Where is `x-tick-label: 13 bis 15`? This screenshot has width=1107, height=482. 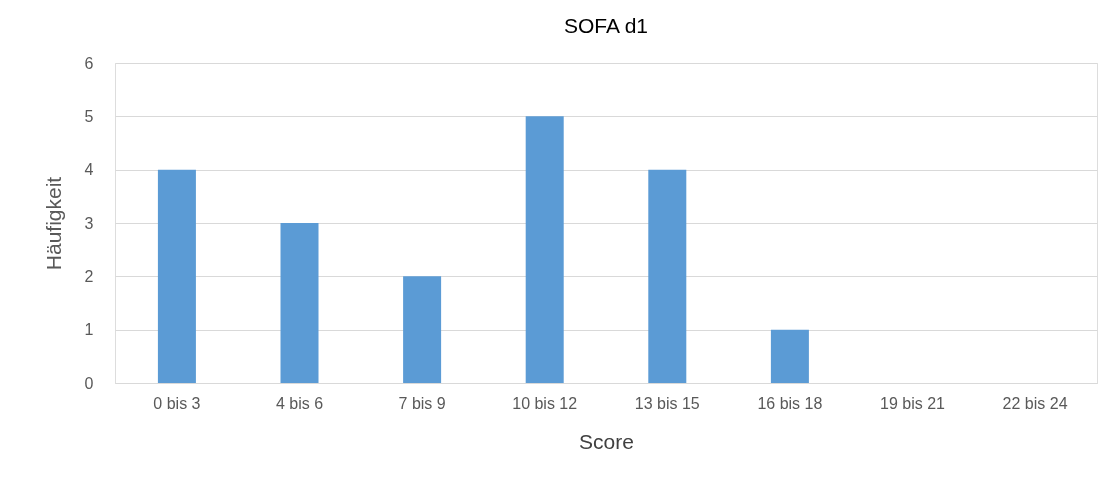 x-tick-label: 13 bis 15 is located at coordinates (667, 403).